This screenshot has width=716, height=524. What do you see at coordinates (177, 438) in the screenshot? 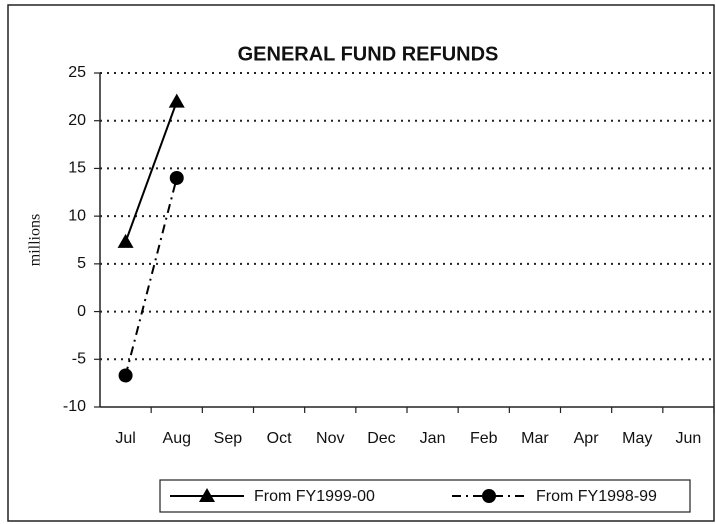
I see `x-tick-label: Aug` at bounding box center [177, 438].